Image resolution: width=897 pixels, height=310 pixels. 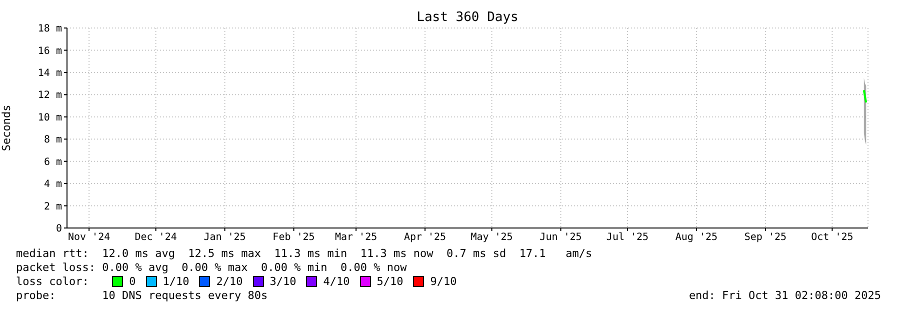 I want to click on x-tick-label: Apr '25, so click(x=425, y=238).